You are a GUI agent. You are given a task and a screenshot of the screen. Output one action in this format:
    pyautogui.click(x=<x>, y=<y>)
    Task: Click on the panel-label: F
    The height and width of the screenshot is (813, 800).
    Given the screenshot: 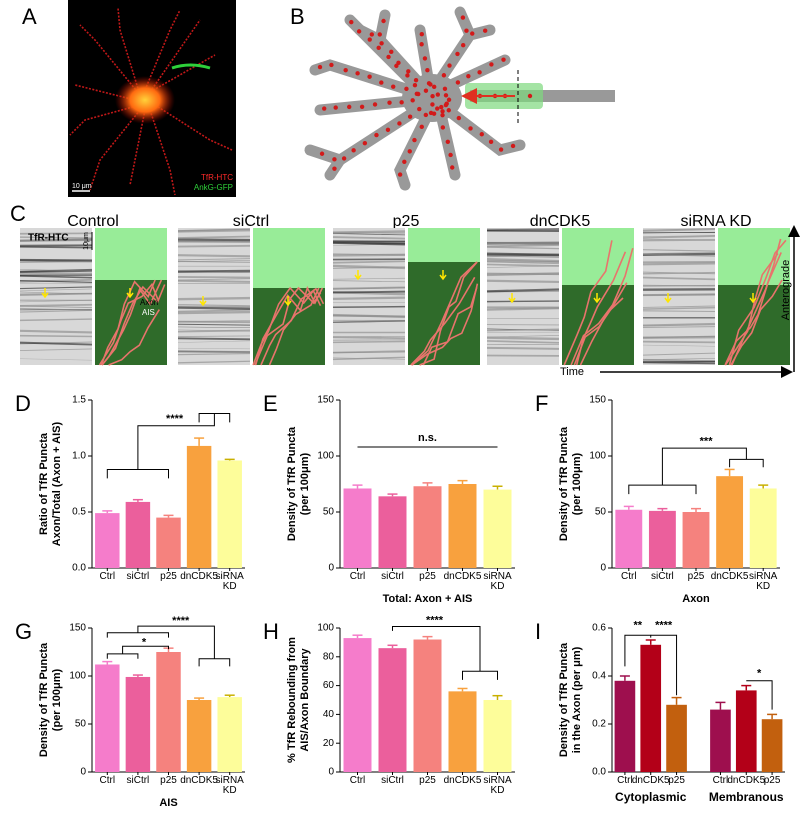 What is the action you would take?
    pyautogui.click(x=541, y=403)
    